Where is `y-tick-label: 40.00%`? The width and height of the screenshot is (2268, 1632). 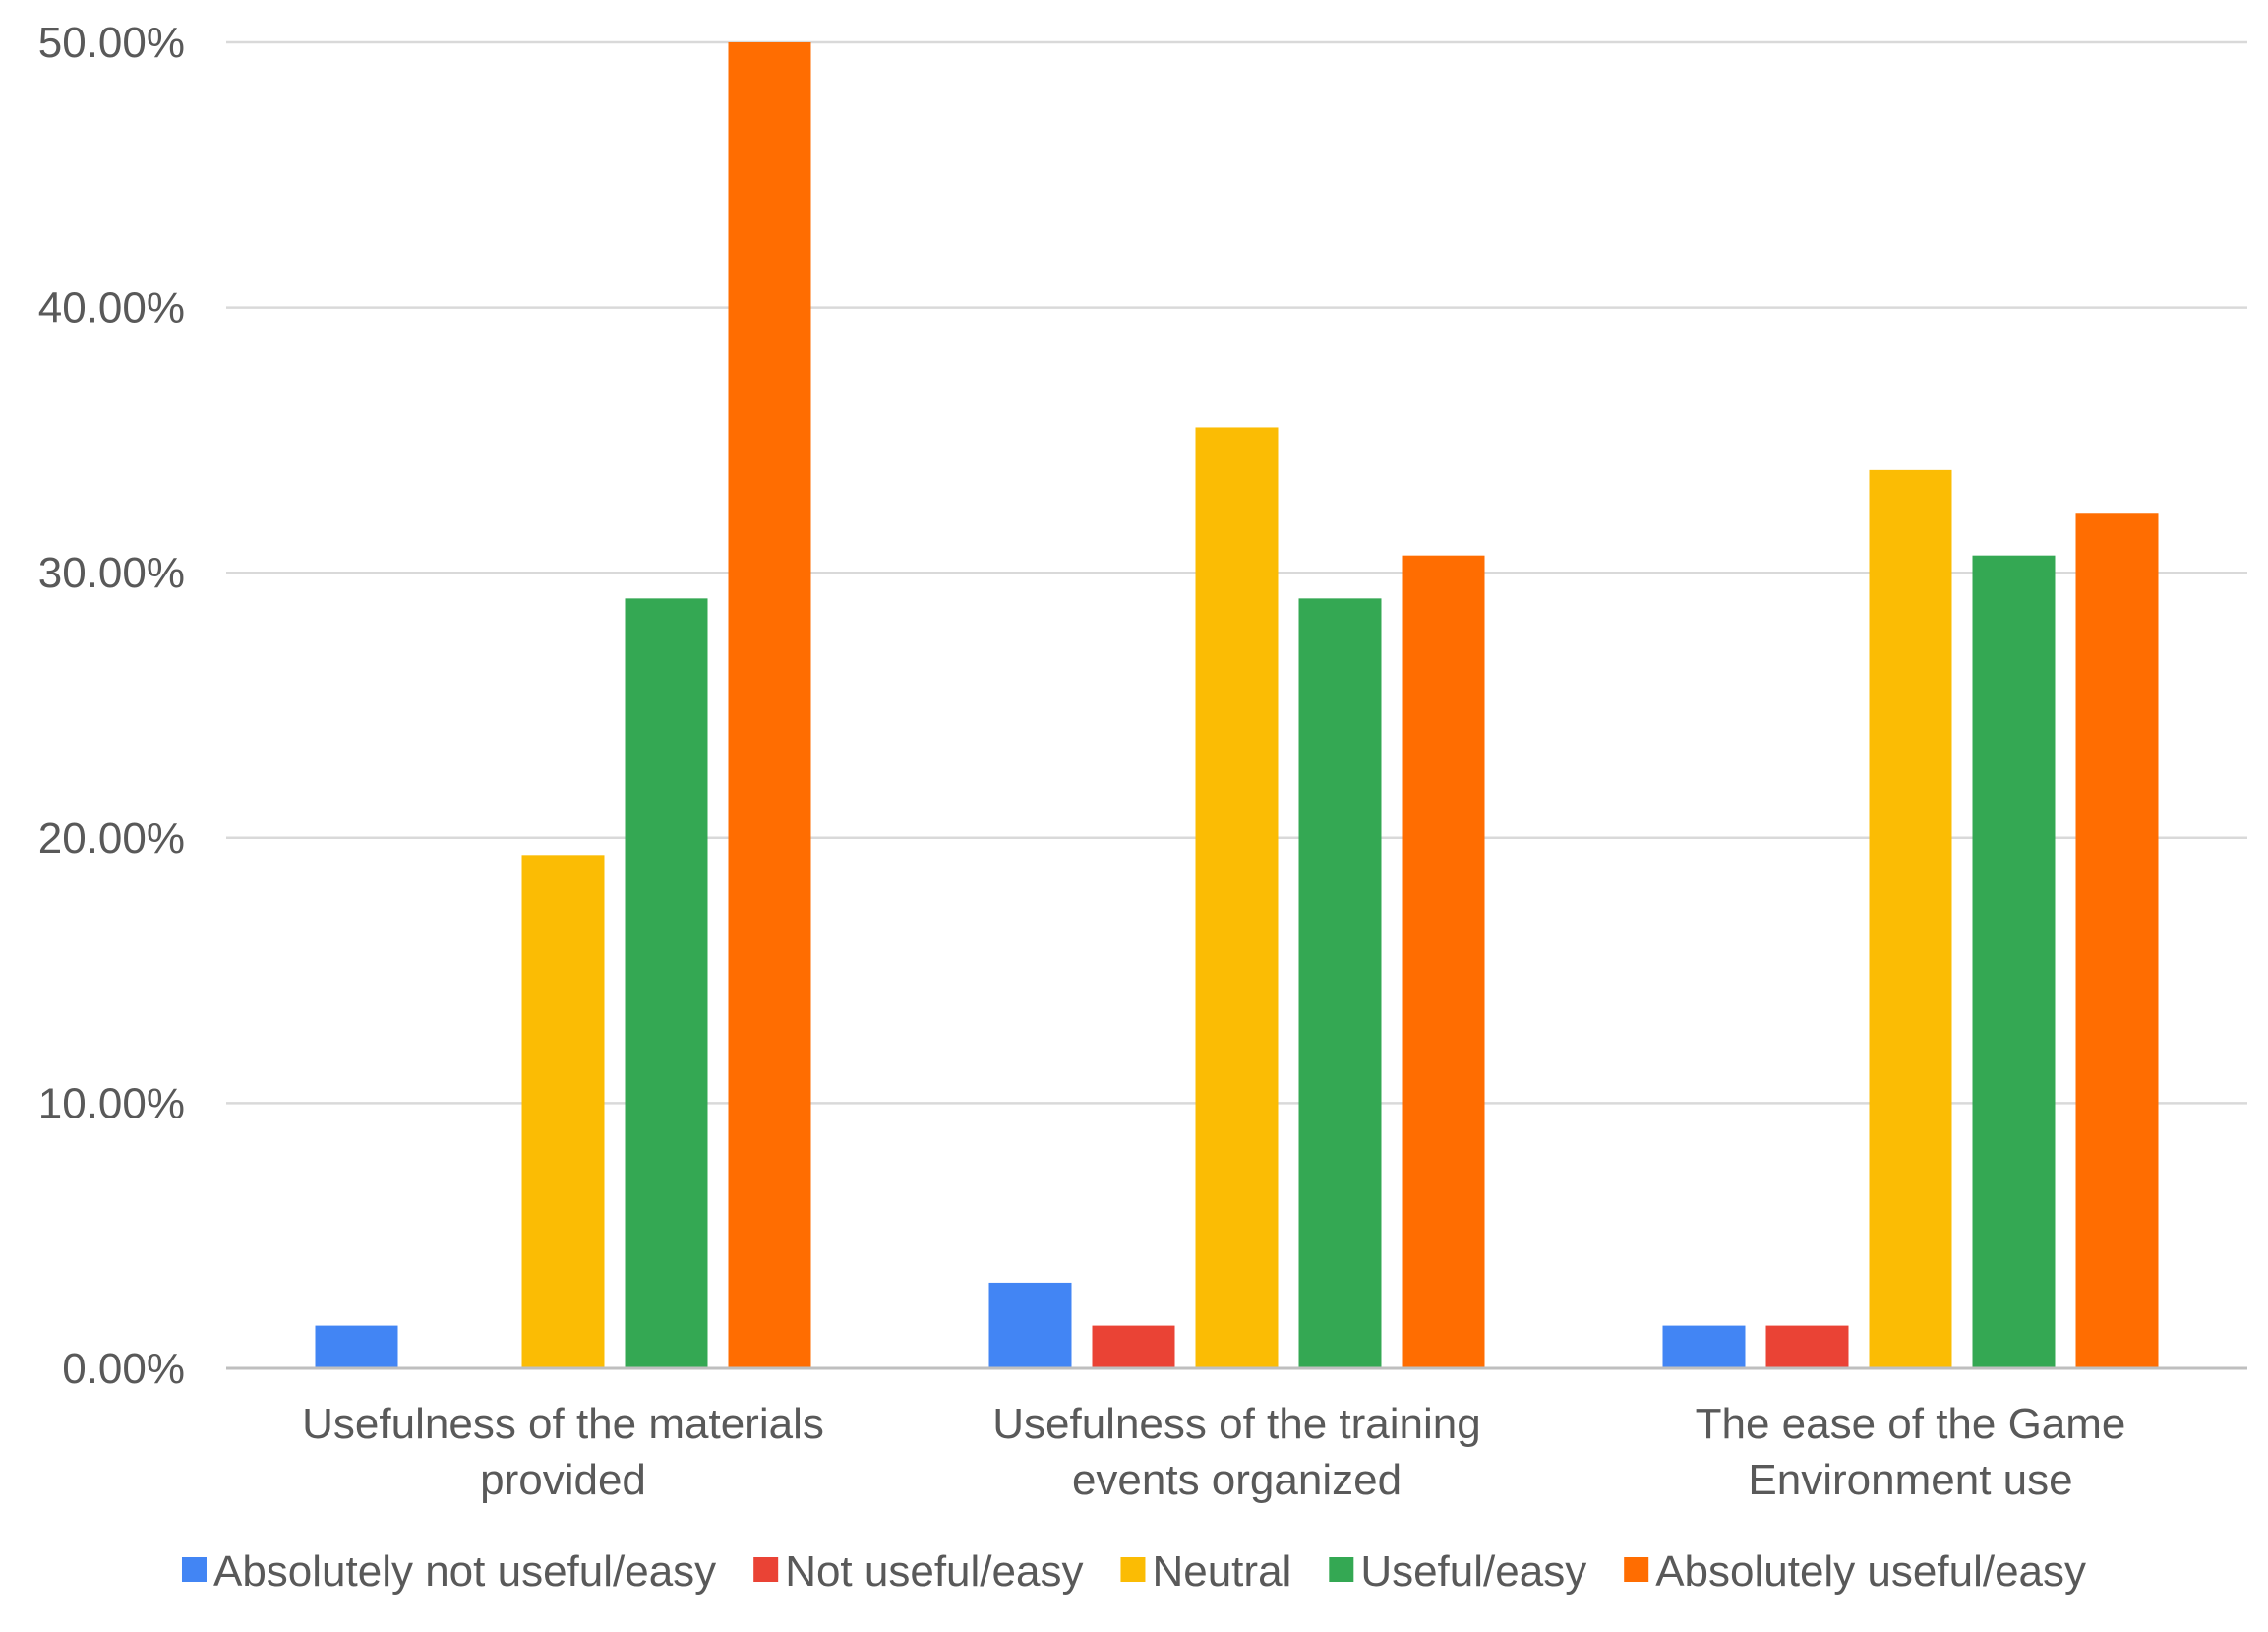 y-tick-label: 40.00% is located at coordinates (111, 308).